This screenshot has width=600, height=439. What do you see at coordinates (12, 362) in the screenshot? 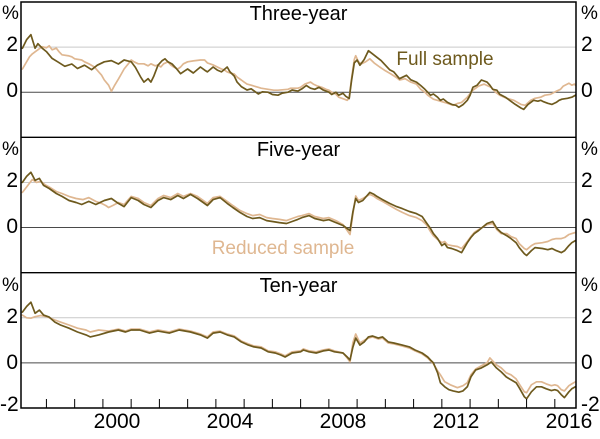
I see `y-tick-left-p3-0: 0` at bounding box center [12, 362].